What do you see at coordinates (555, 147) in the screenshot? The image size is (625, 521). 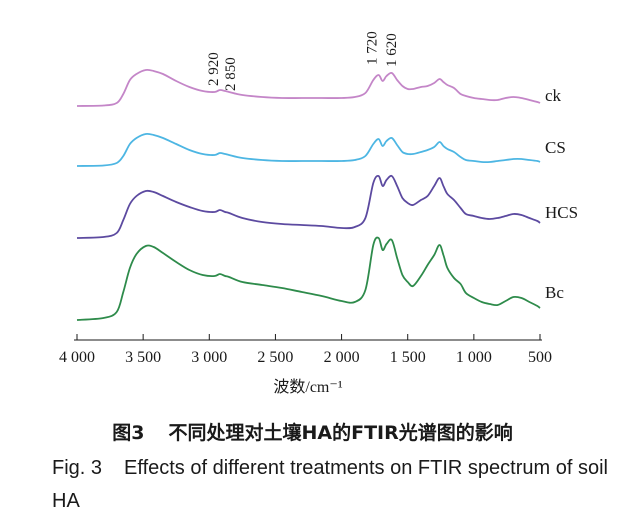 I see `series-label-cs: CS` at bounding box center [555, 147].